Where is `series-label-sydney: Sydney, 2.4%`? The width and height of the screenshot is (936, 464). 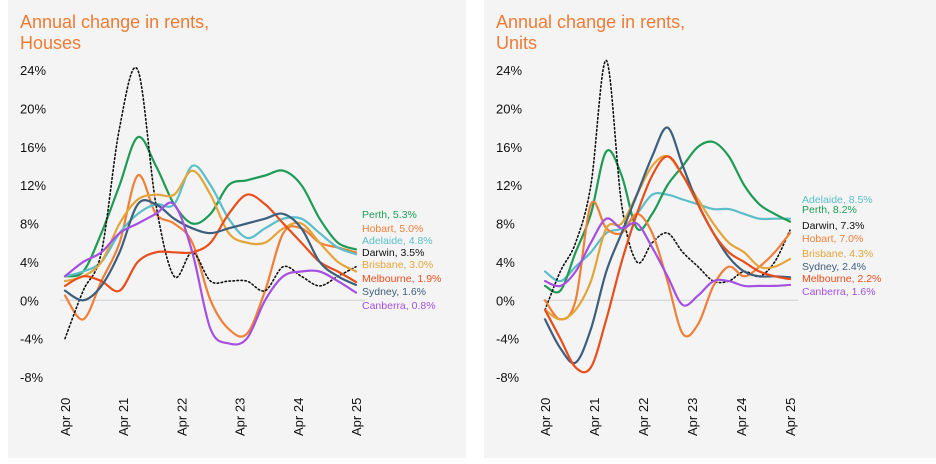
series-label-sydney: Sydney, 2.4% is located at coordinates (834, 267).